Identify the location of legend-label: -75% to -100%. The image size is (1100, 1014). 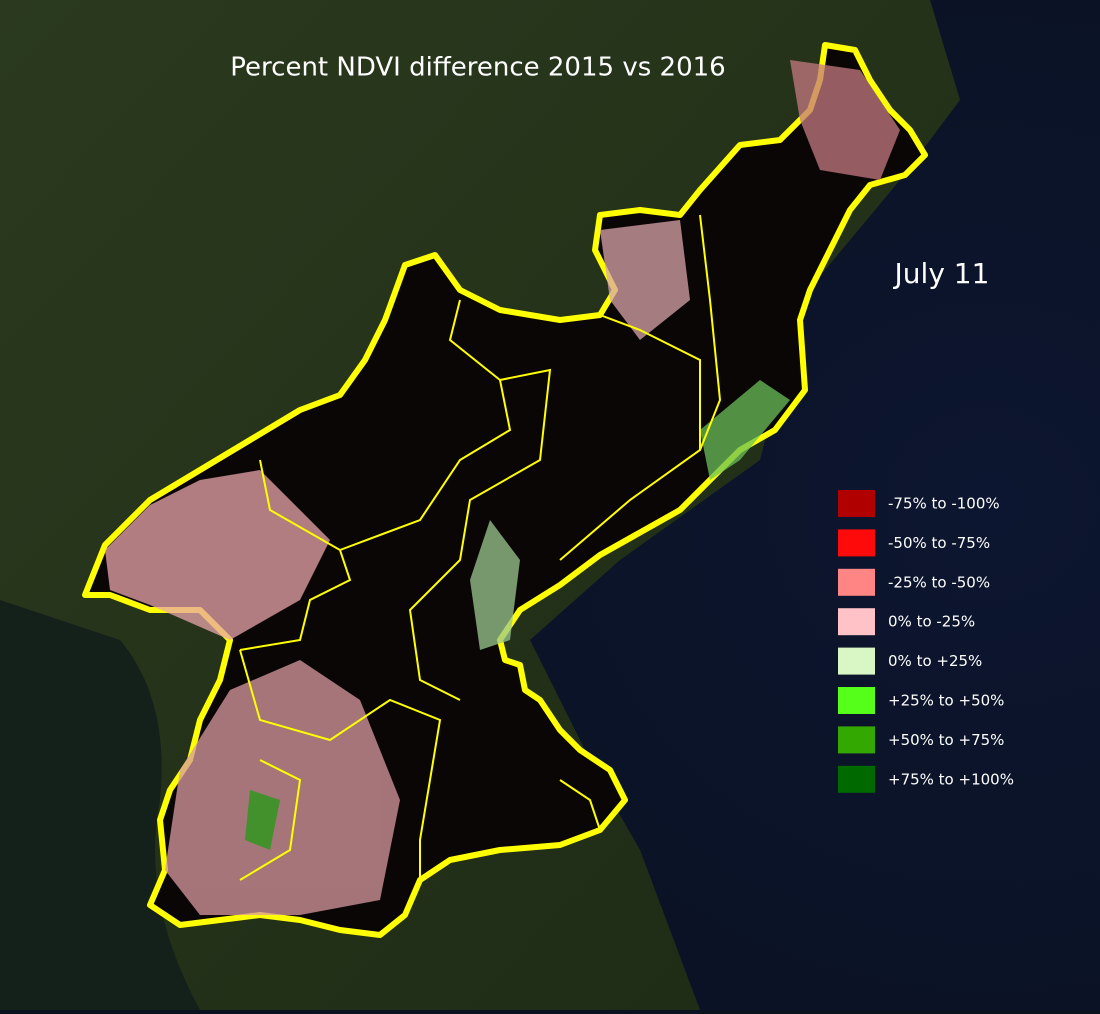
(944, 504).